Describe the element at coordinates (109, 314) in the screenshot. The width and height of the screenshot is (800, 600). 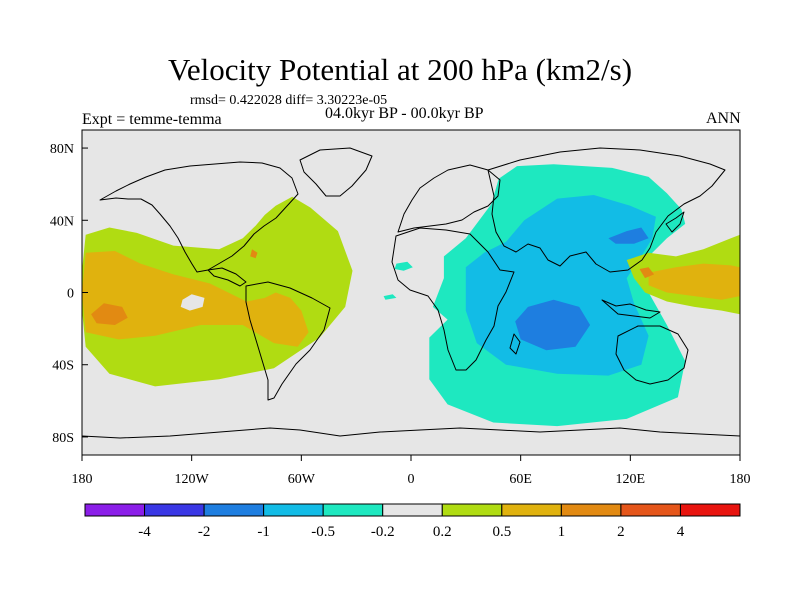
I see `region-central-pacific-max` at that location.